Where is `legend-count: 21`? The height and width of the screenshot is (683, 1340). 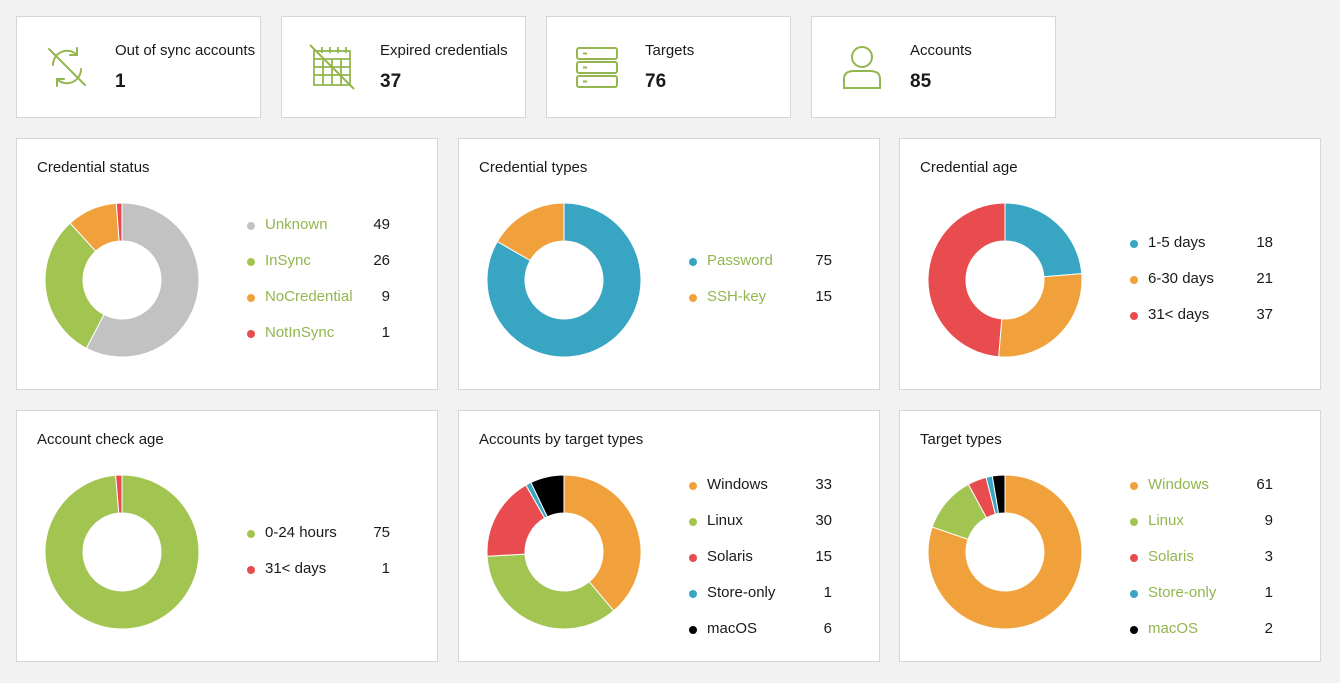
legend-count: 21 is located at coordinates (1264, 278).